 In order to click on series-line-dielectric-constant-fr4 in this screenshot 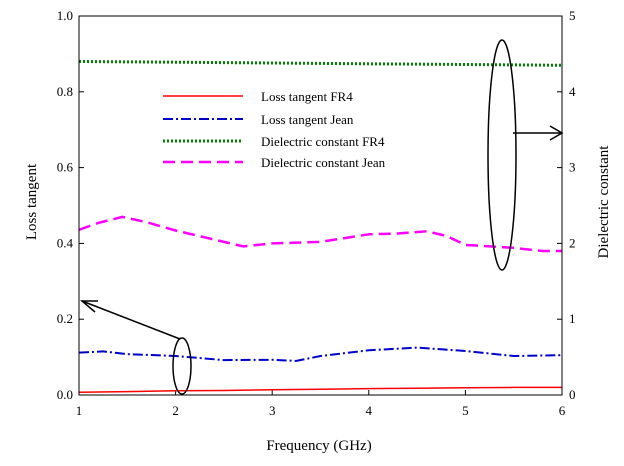, I will do `click(320, 63)`.